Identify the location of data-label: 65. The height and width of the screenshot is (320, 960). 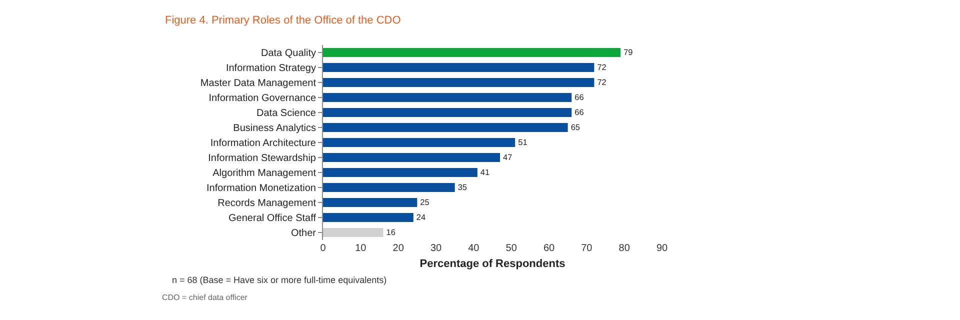
(575, 127).